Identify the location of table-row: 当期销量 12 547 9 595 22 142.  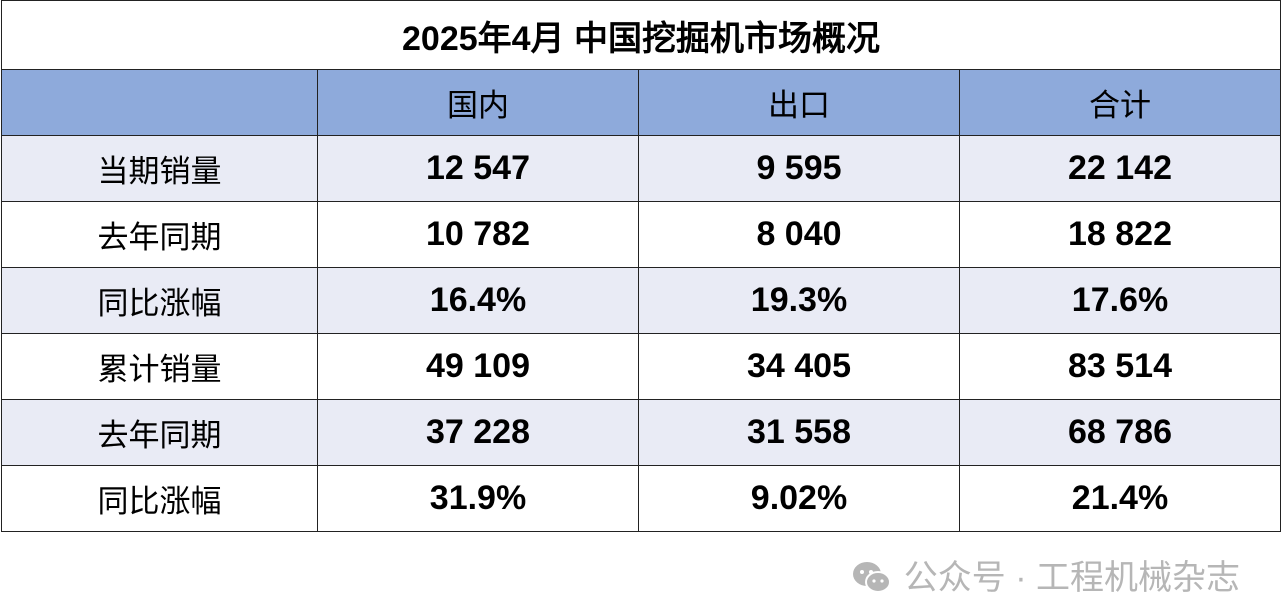
(641, 168).